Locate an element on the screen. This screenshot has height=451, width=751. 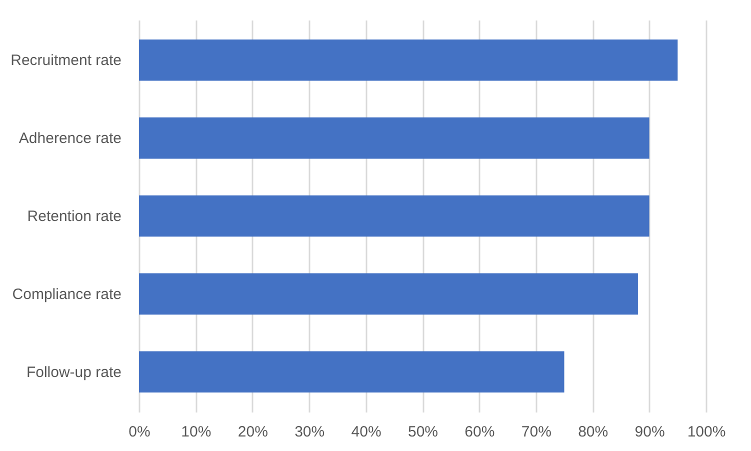
x-tick-label: 40% is located at coordinates (366, 432).